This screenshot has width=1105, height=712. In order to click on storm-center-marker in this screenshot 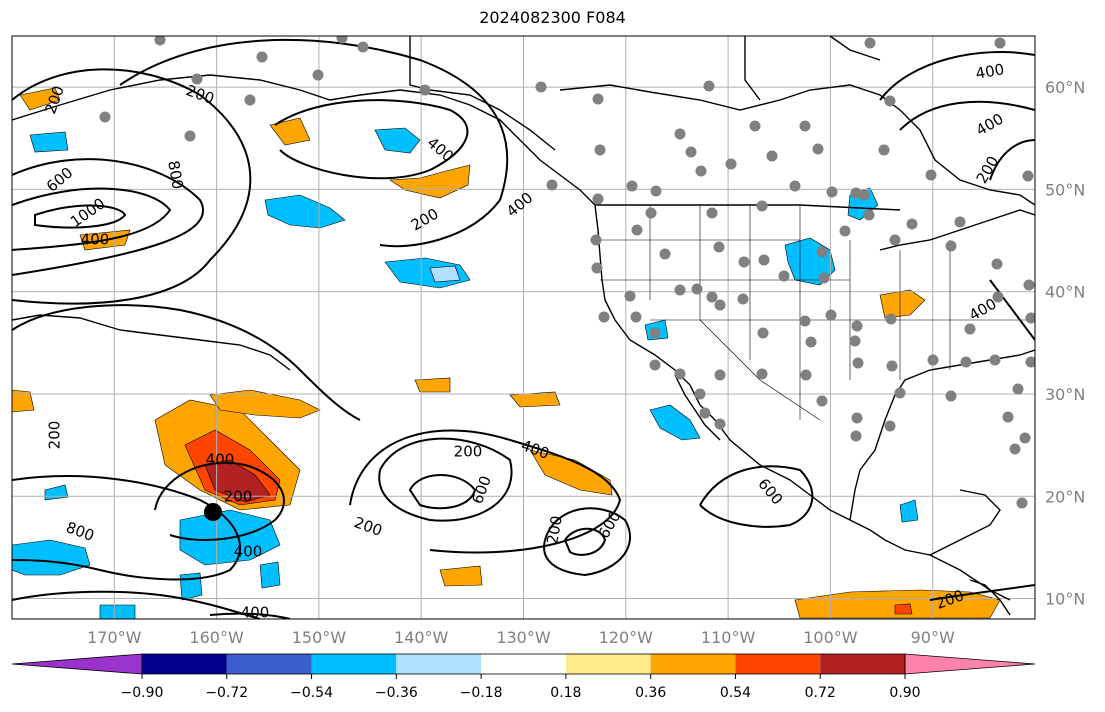, I will do `click(213, 512)`.